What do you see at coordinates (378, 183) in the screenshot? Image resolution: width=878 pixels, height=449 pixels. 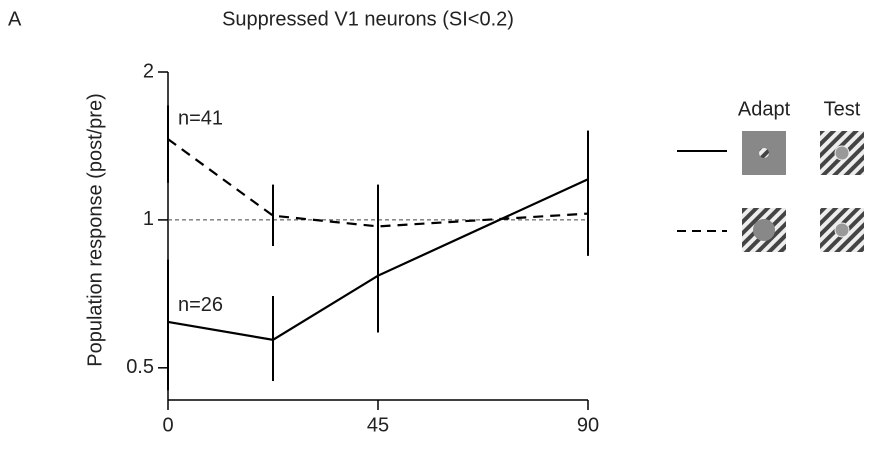 I see `series-line` at bounding box center [378, 183].